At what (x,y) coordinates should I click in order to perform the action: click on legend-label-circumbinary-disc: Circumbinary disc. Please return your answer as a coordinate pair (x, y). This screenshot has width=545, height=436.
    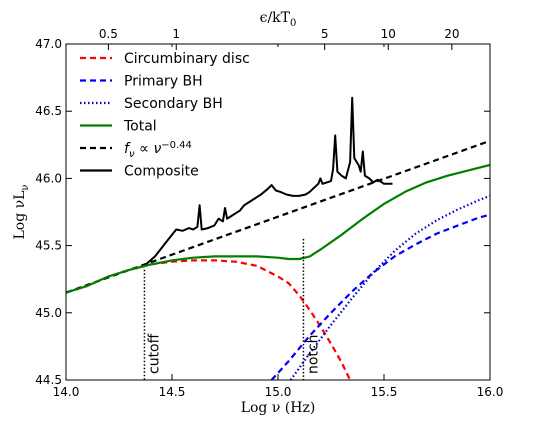
    Looking at the image, I should click on (187, 59).